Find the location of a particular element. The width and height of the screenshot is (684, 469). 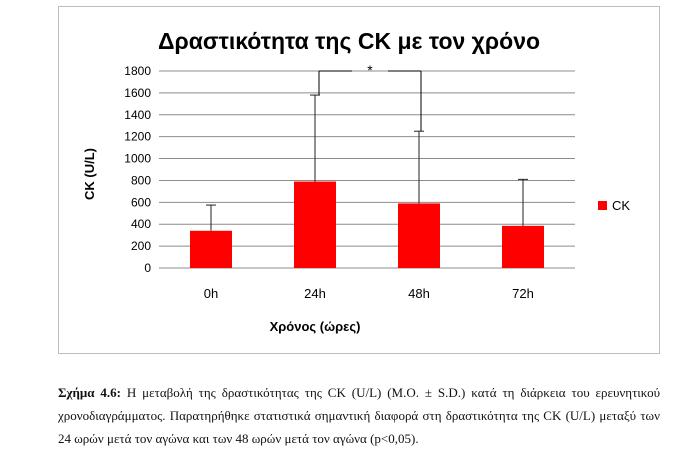

y-tick-0: 0 is located at coordinates (147, 268).